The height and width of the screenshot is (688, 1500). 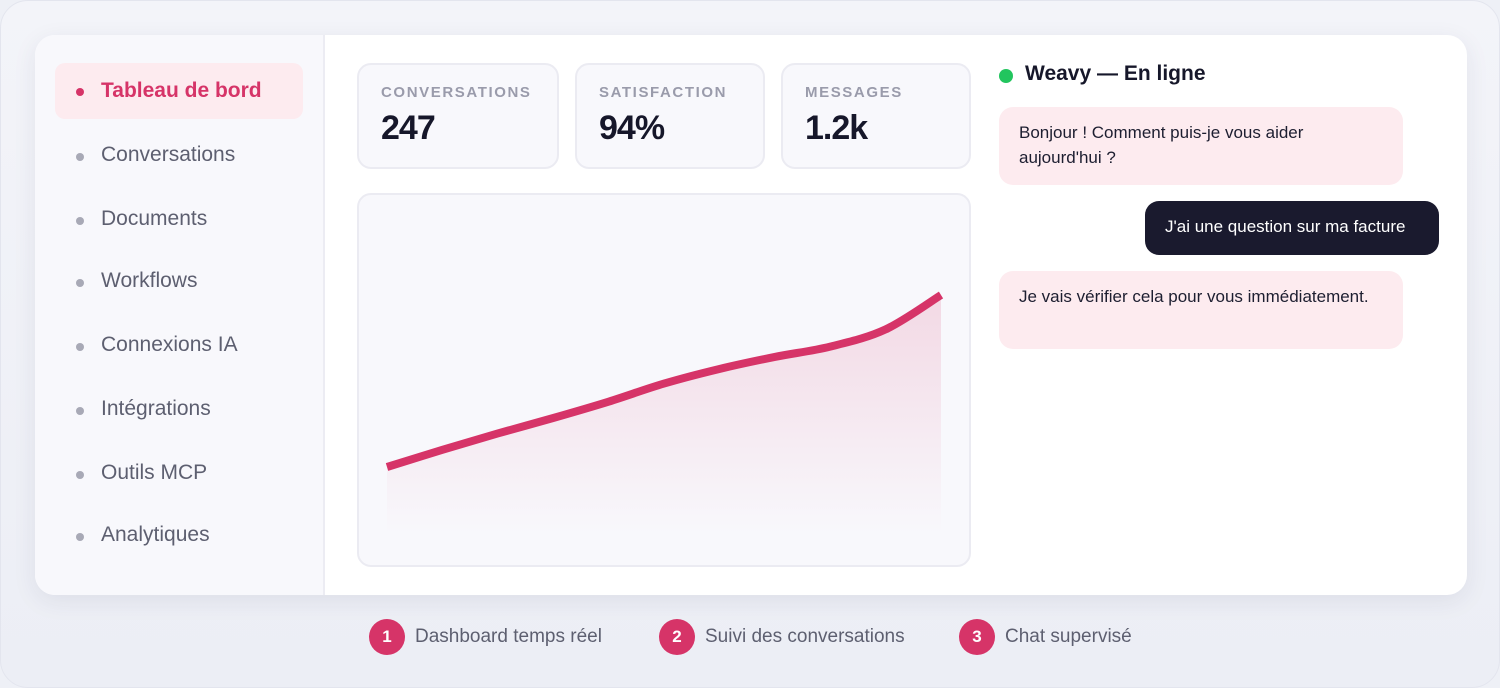 I want to click on stat-value: 247, so click(x=408, y=128).